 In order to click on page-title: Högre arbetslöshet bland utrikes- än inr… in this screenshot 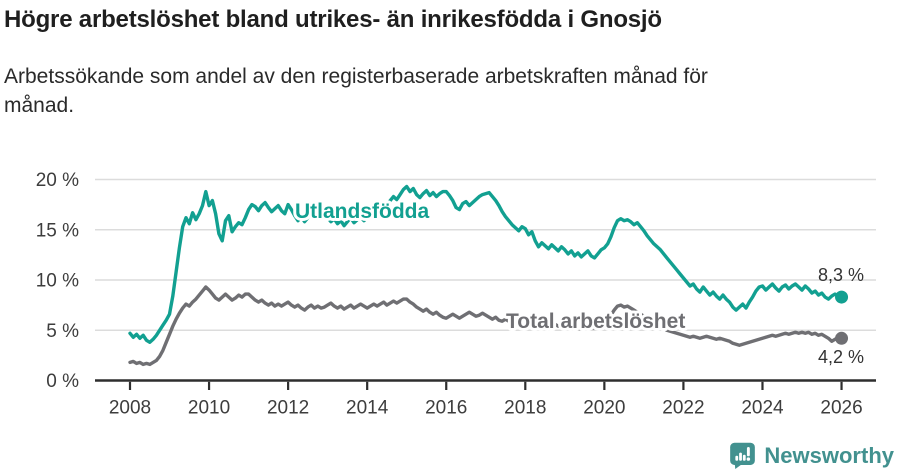, I will do `click(333, 19)`.